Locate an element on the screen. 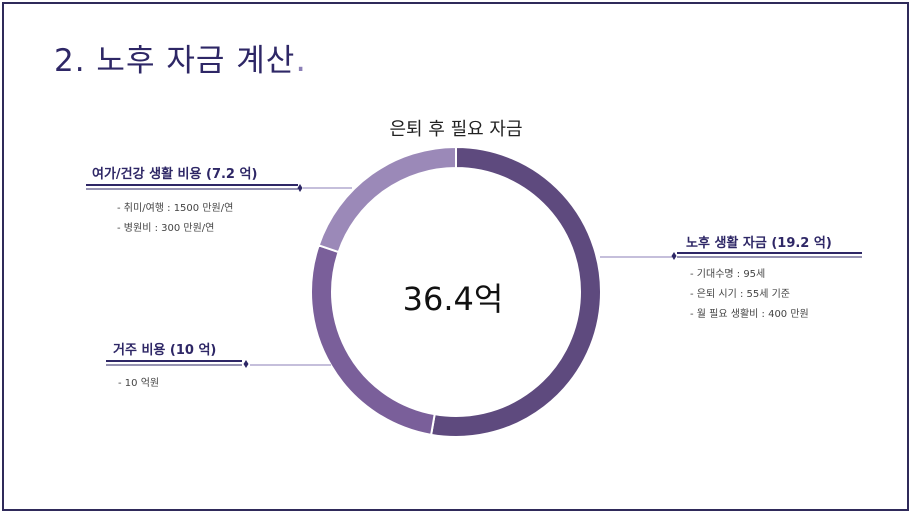 The width and height of the screenshot is (912, 513). slice-label-leisure: 여가/건강 생활 비용 (7.2 억) is located at coordinates (174, 172).